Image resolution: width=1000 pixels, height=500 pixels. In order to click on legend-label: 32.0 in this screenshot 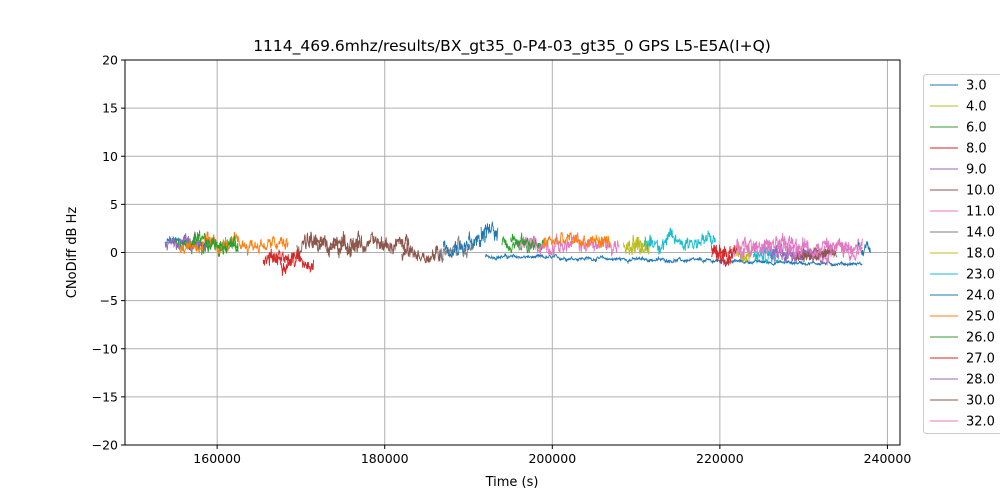, I will do `click(980, 422)`.